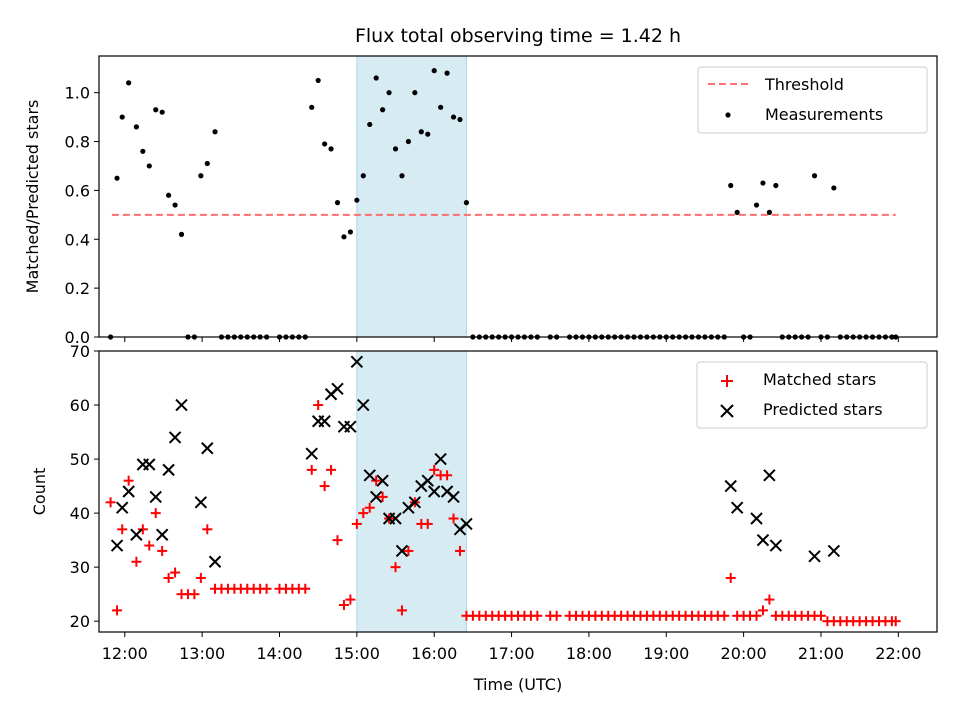 Image resolution: width=960 pixels, height=720 pixels. Describe the element at coordinates (727, 381) in the screenshot. I see `legend-matched-swatch` at that location.